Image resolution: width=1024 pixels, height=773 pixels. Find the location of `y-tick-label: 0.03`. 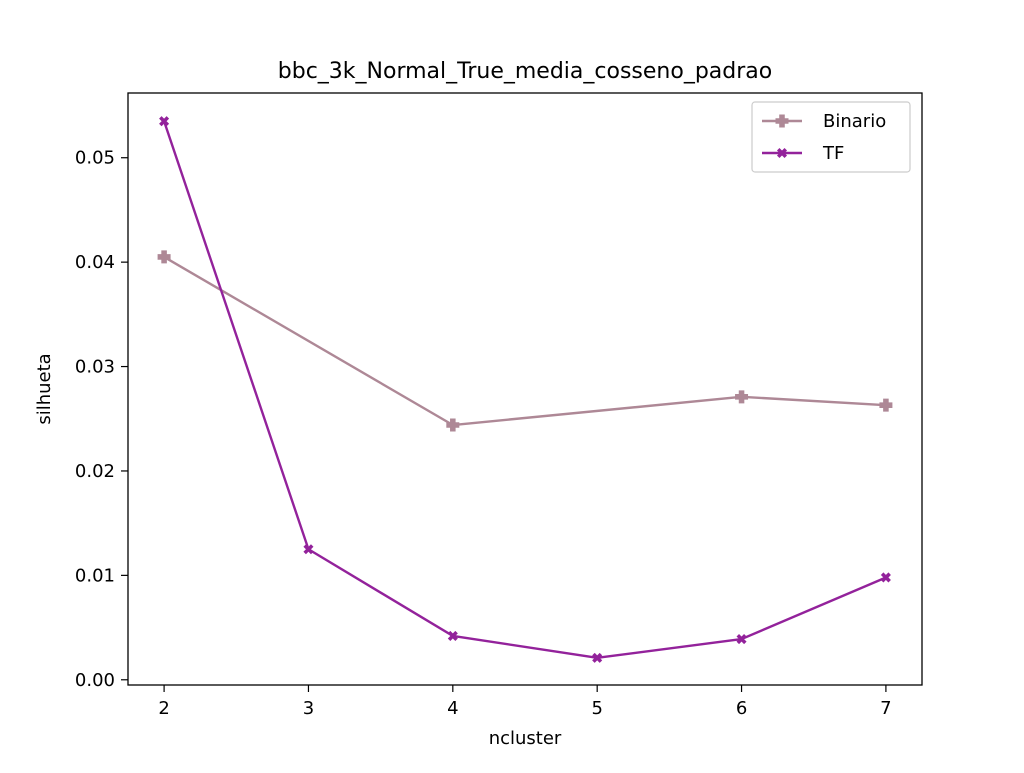

y-tick-label: 0.03 is located at coordinates (95, 367).